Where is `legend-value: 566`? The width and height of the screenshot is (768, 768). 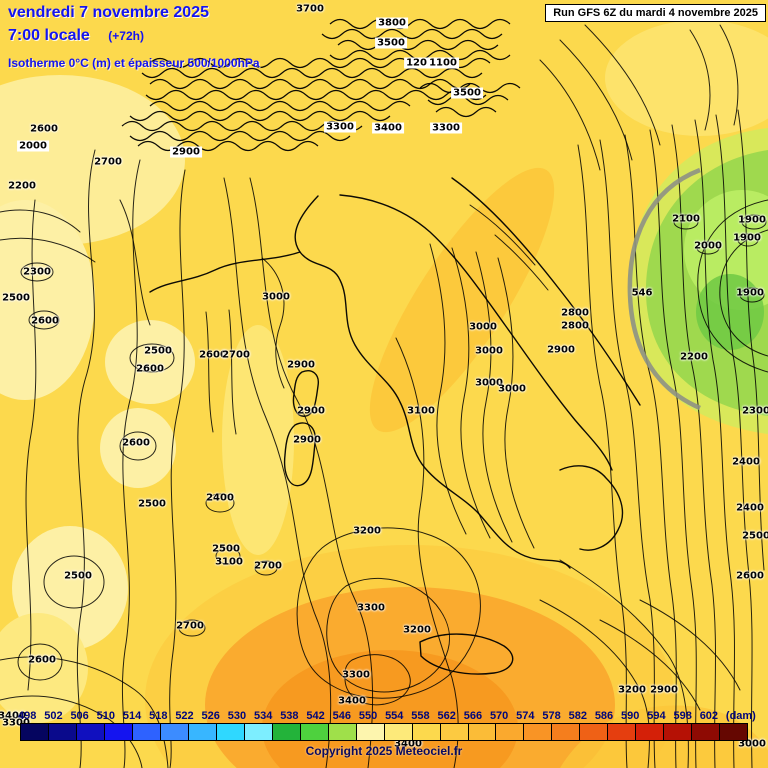
legend-value: 566 is located at coordinates (473, 716).